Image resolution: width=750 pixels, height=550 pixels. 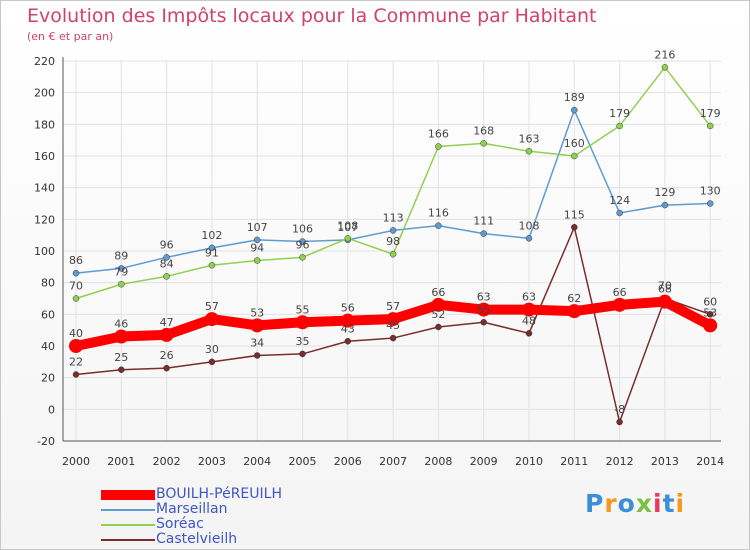 I want to click on data-label: 179, so click(x=710, y=113).